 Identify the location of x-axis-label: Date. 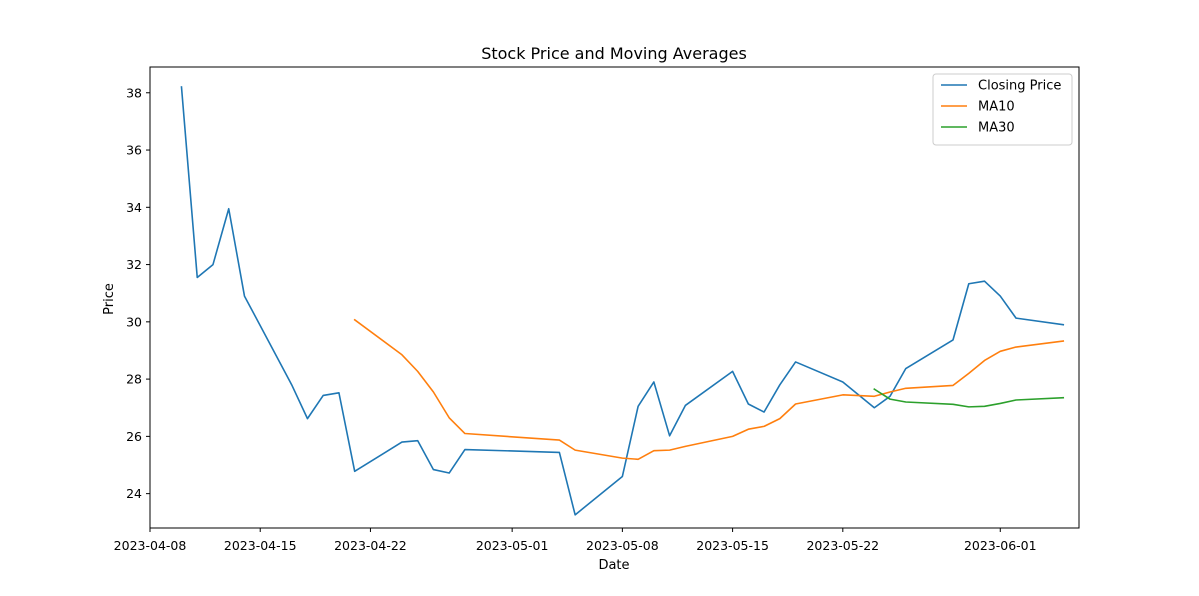
(613, 565).